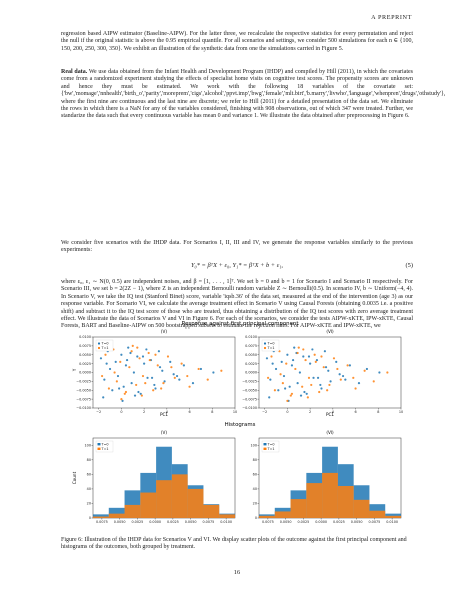 The width and height of the screenshot is (474, 613). I want to click on legend-marker-t1, so click(99, 348).